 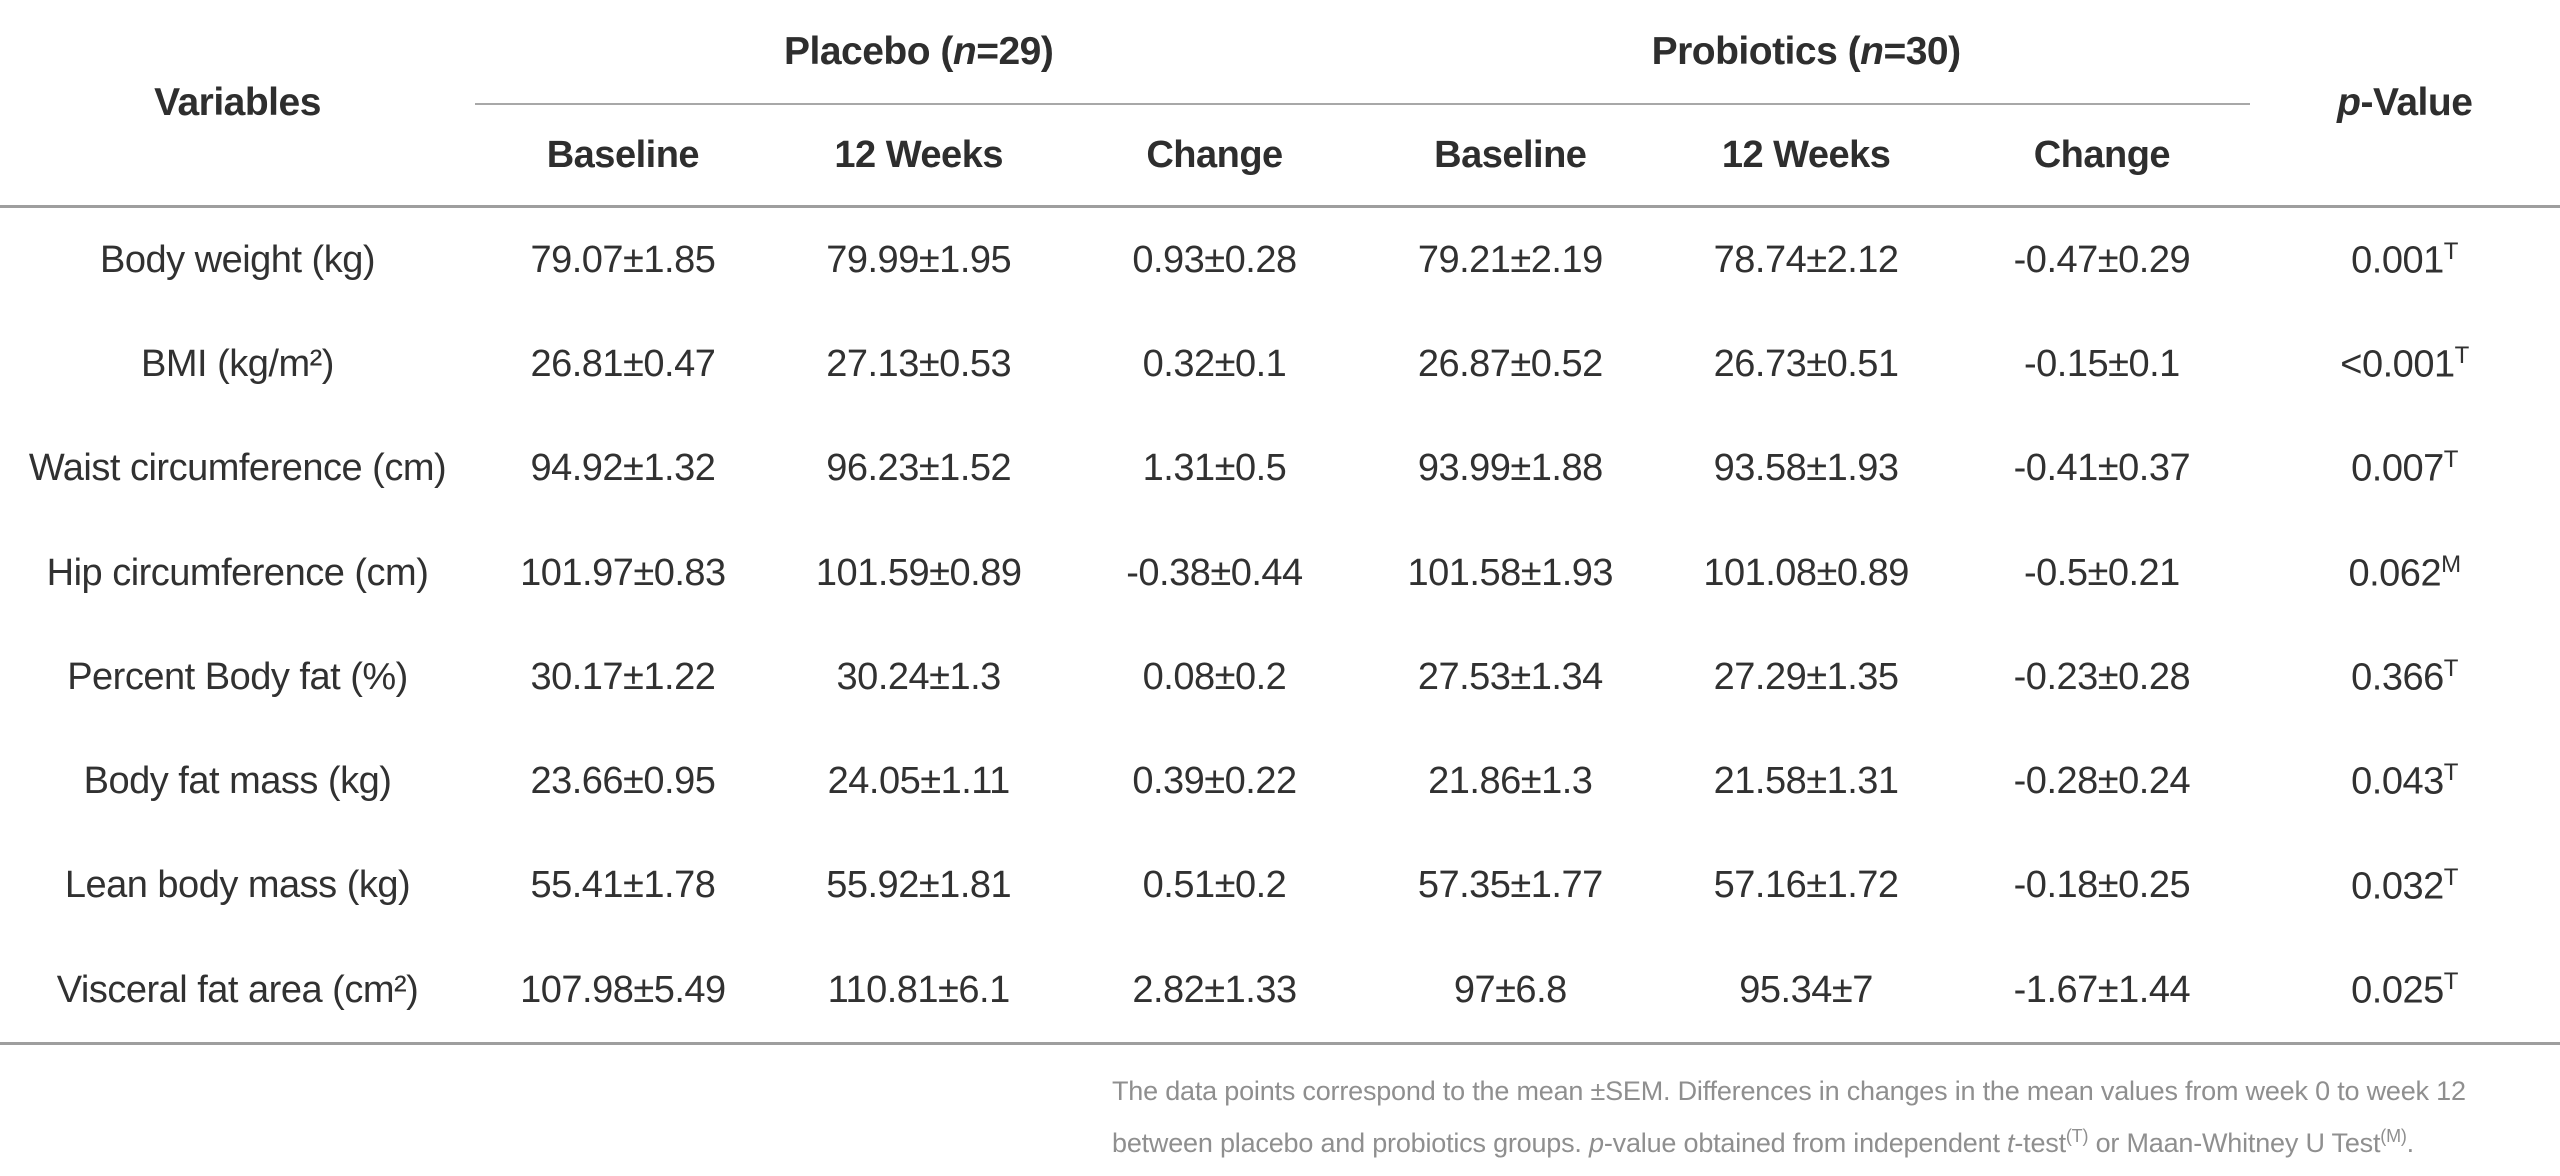 What do you see at coordinates (919, 468) in the screenshot?
I see `value-cell: 96.23±1.52` at bounding box center [919, 468].